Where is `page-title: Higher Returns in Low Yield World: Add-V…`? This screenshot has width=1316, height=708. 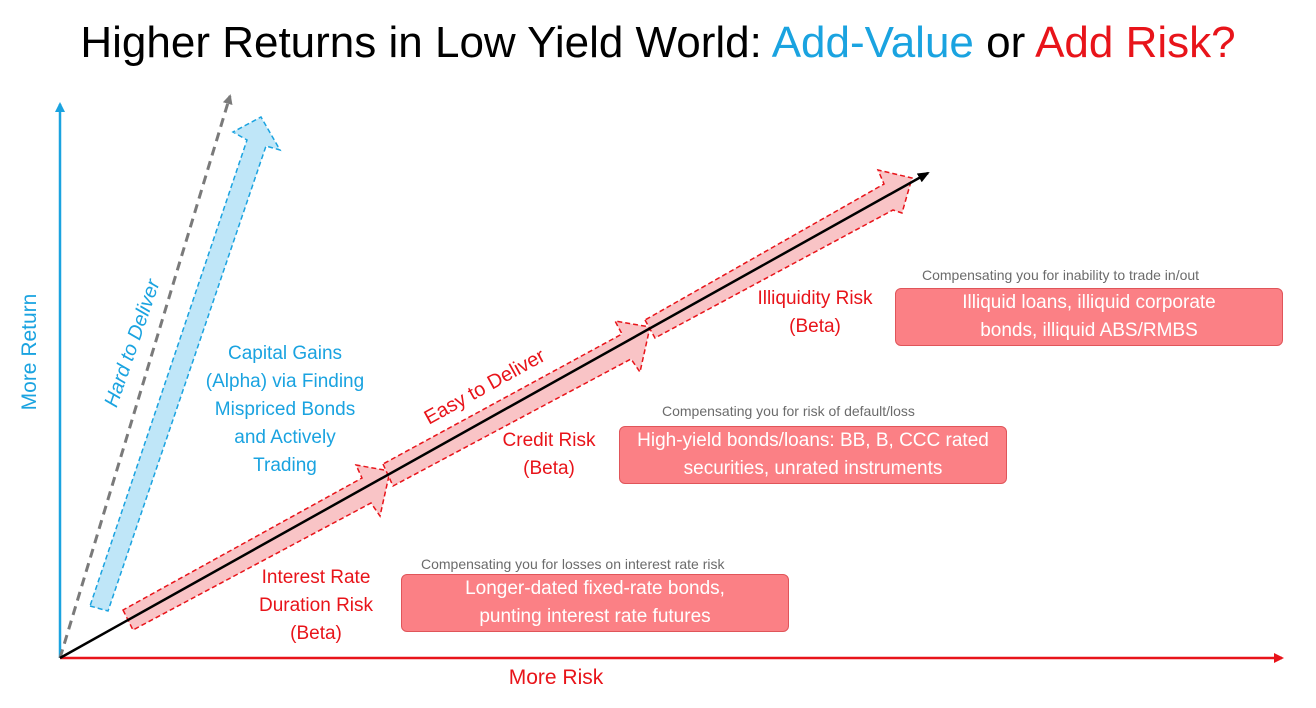 page-title: Higher Returns in Low Yield World: Add-V… is located at coordinates (658, 43).